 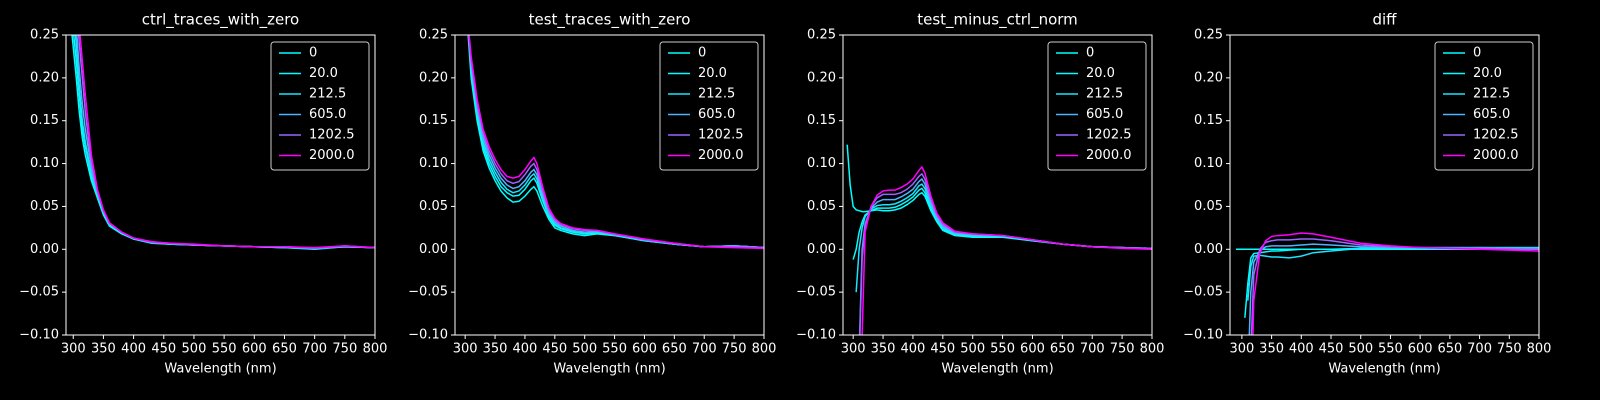 I want to click on chart-title: test_traces_with_zero, so click(x=610, y=20).